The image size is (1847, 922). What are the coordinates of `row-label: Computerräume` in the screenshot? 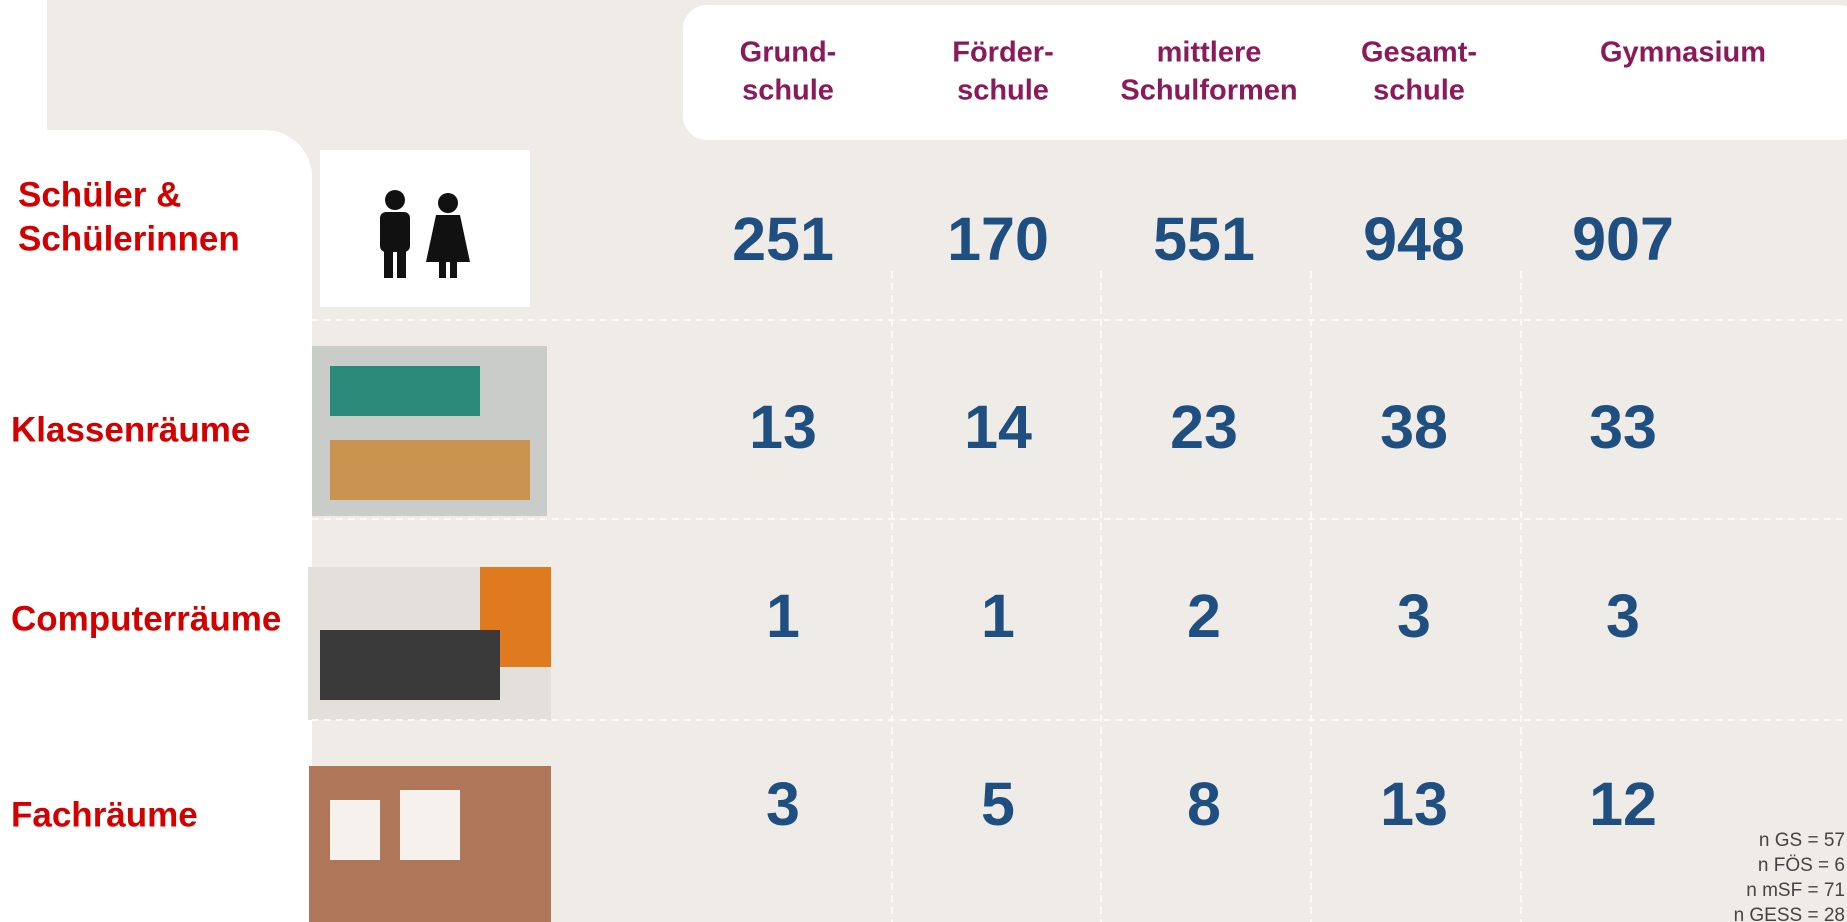 It's located at (146, 618).